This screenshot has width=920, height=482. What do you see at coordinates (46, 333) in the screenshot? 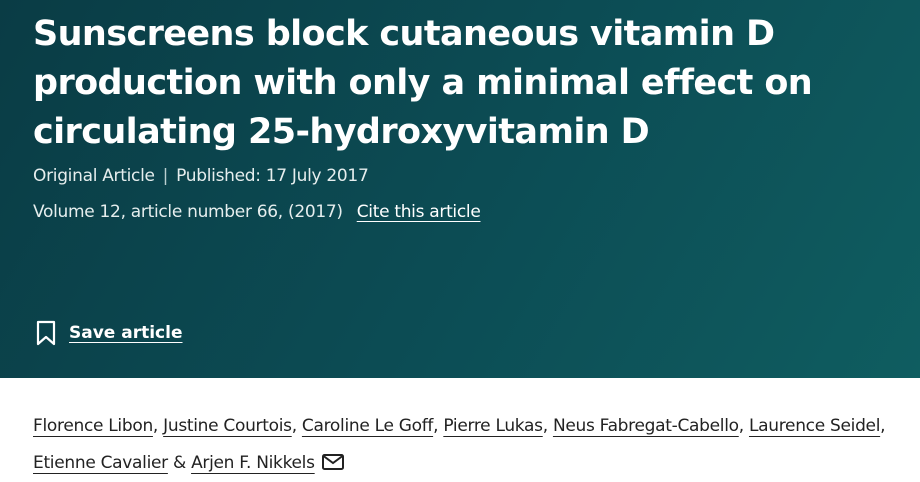
I see `bookmark-icon` at bounding box center [46, 333].